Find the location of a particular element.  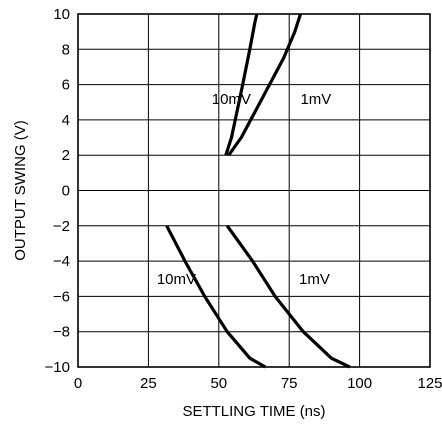

x-tick-label: 0 is located at coordinates (78, 383).